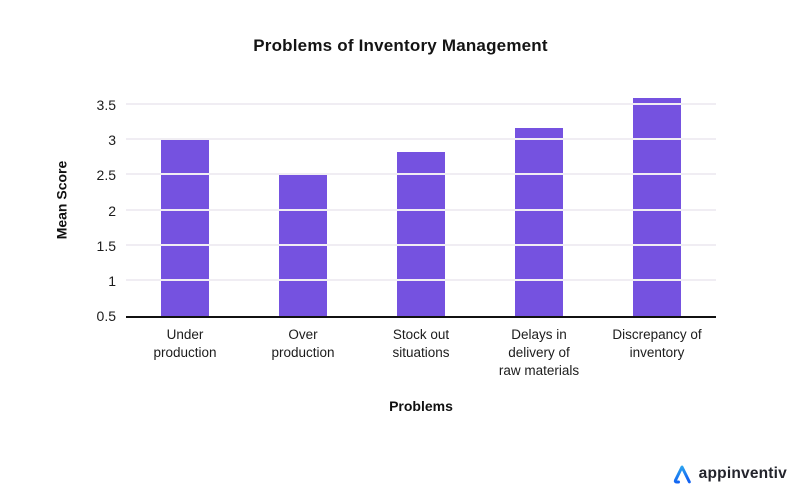 This screenshot has height=497, width=801. I want to click on x-label-3: Stock out situations, so click(421, 353).